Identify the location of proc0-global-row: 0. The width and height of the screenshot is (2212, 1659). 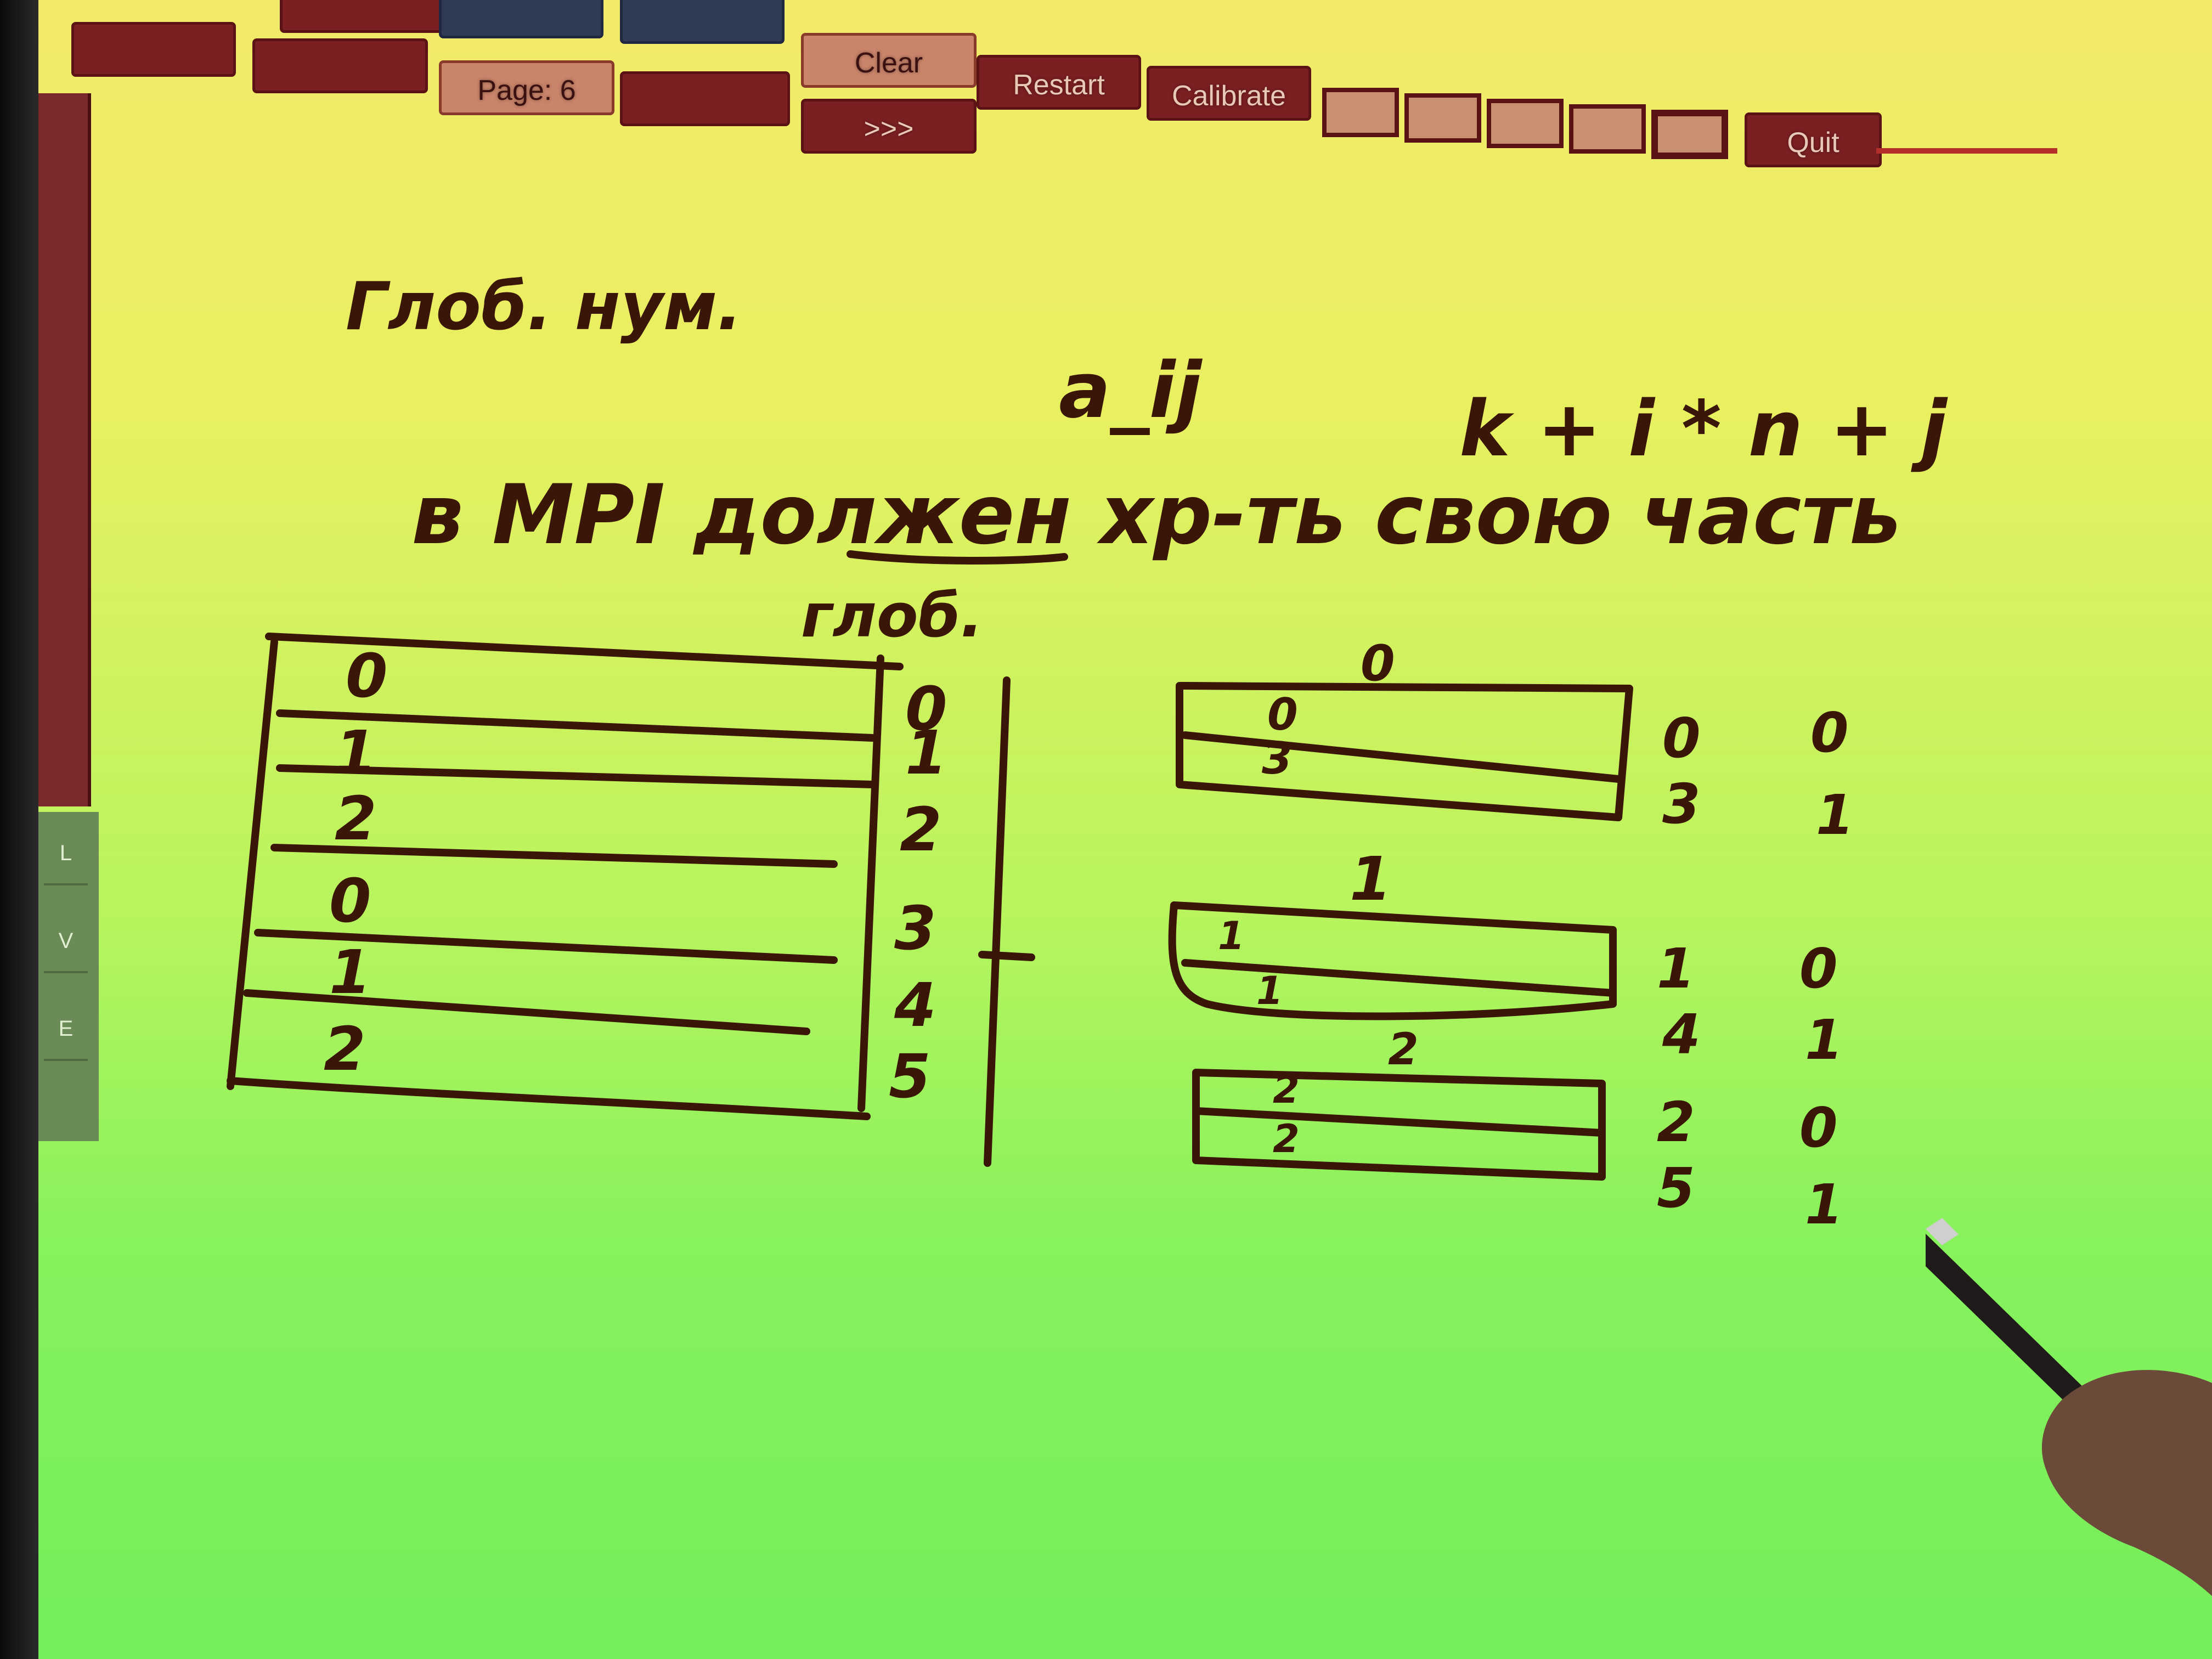
(1682, 738).